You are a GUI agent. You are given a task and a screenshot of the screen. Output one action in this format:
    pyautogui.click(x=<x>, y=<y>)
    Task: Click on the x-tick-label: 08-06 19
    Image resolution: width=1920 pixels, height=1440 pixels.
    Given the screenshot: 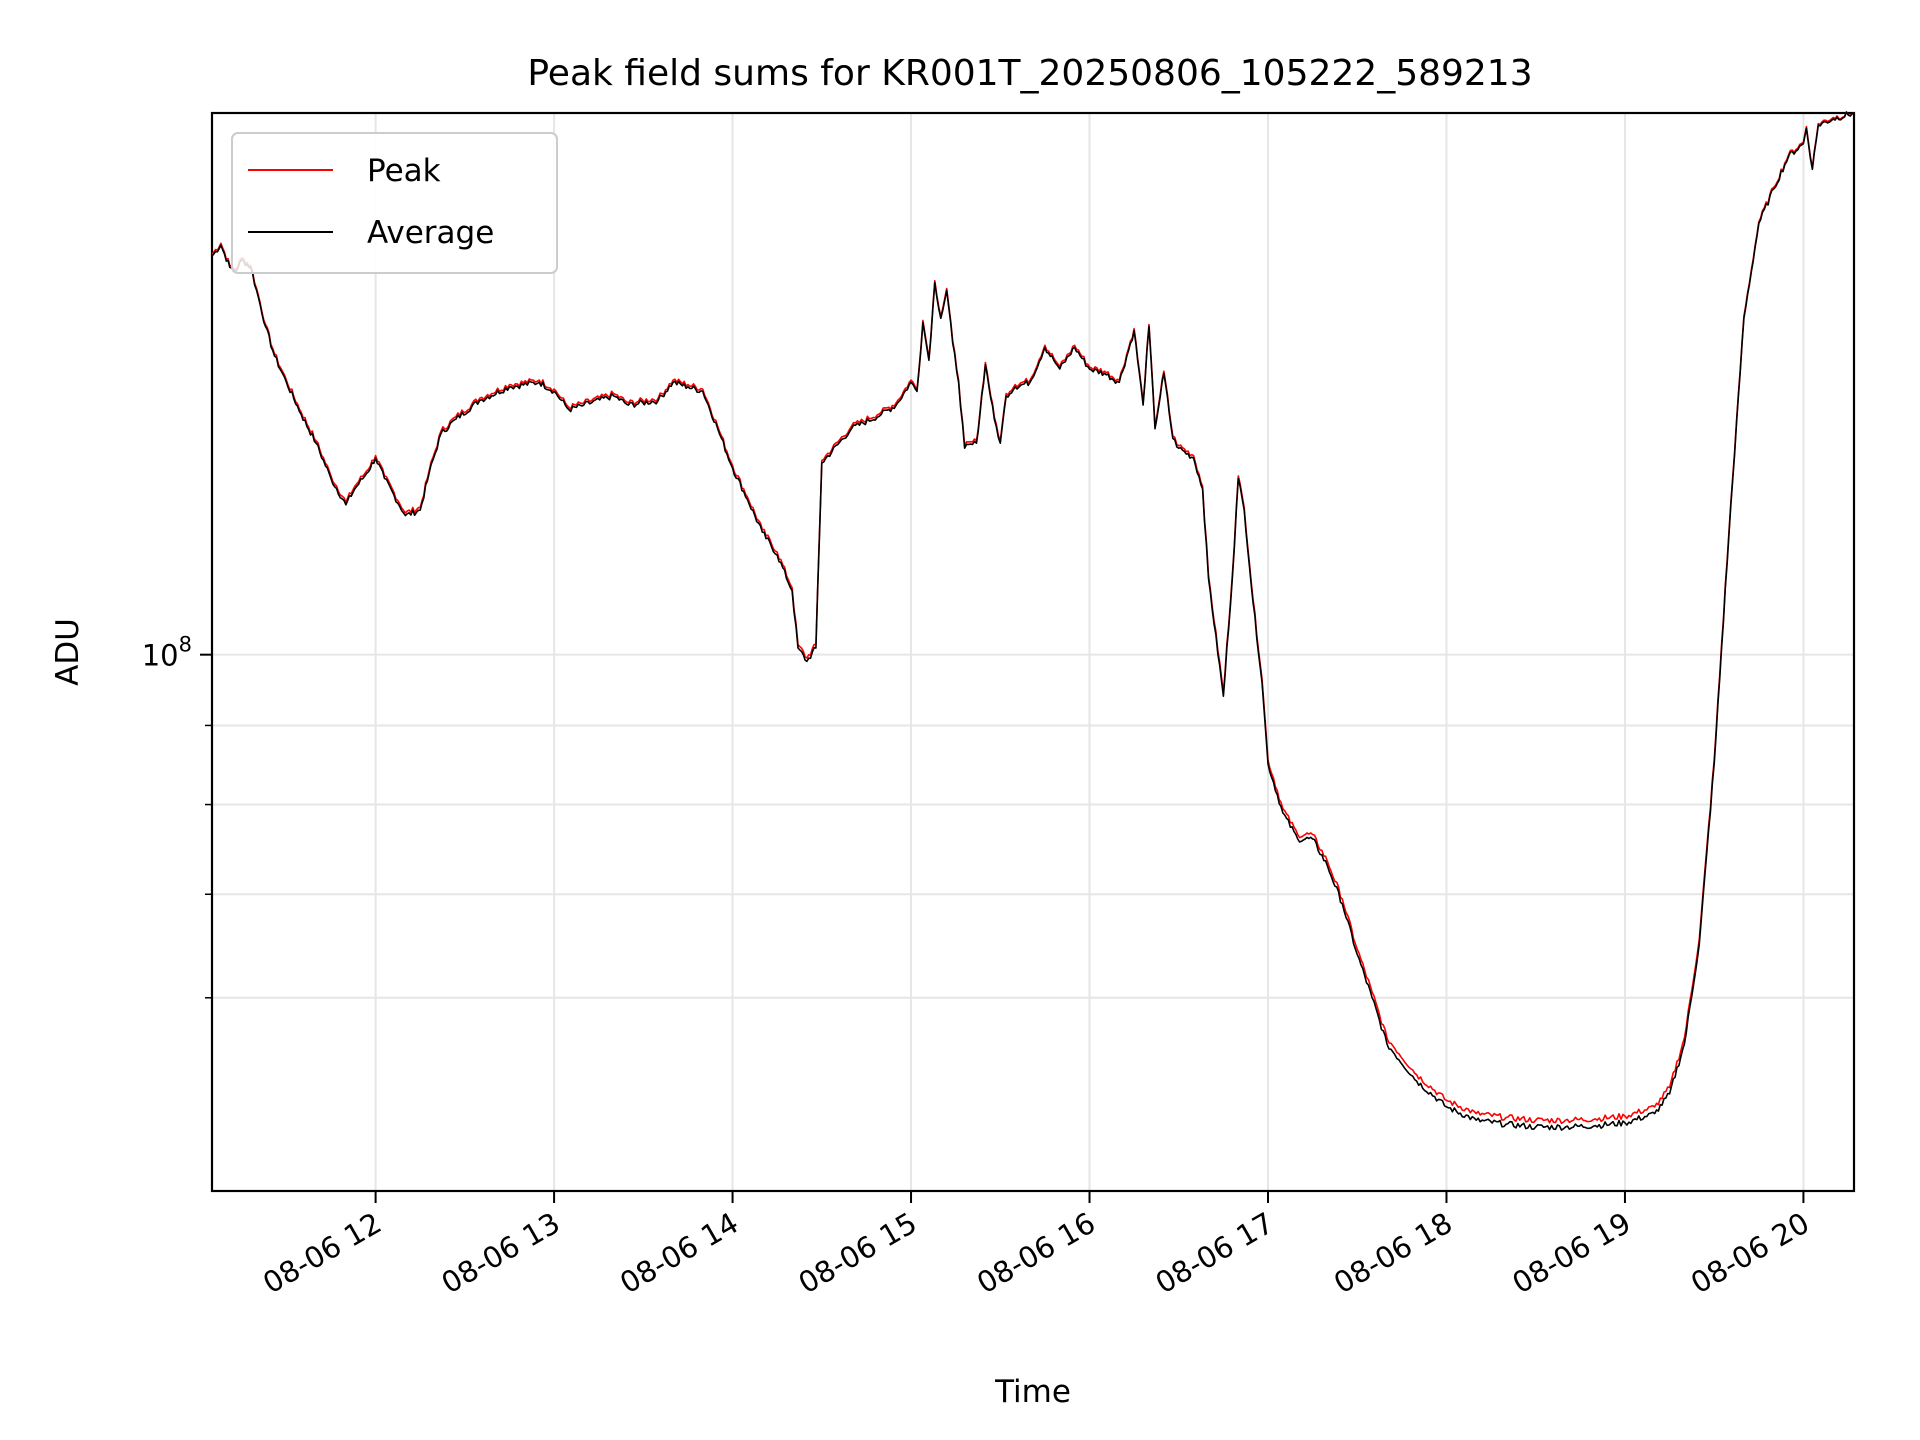 What is the action you would take?
    pyautogui.click(x=1572, y=1253)
    